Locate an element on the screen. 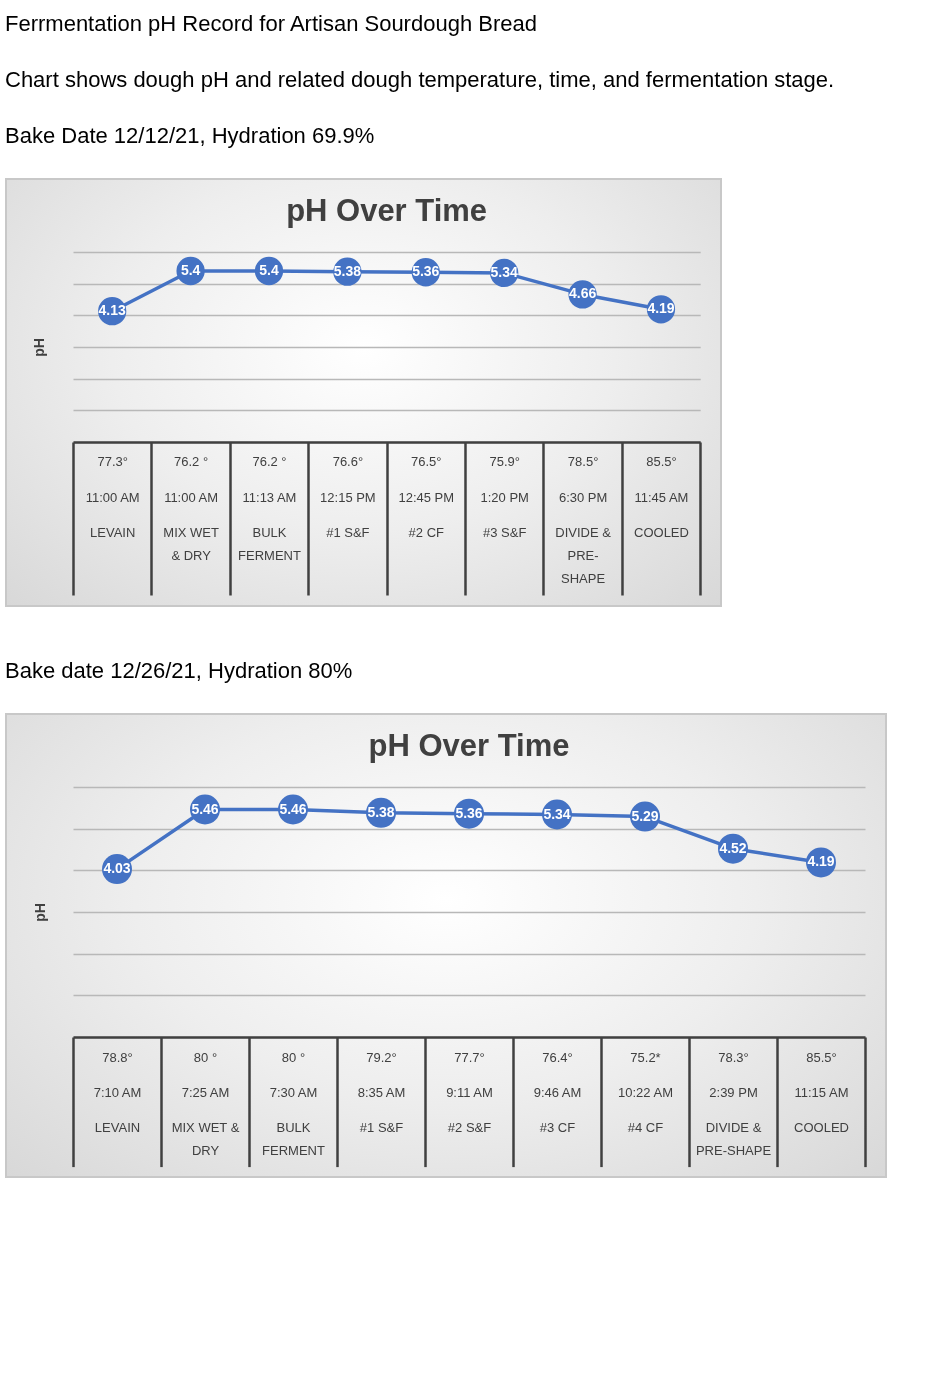 The height and width of the screenshot is (1398, 945). category-label: 76.2 ° 11:00 AM MIX WET & DRY is located at coordinates (191, 509).